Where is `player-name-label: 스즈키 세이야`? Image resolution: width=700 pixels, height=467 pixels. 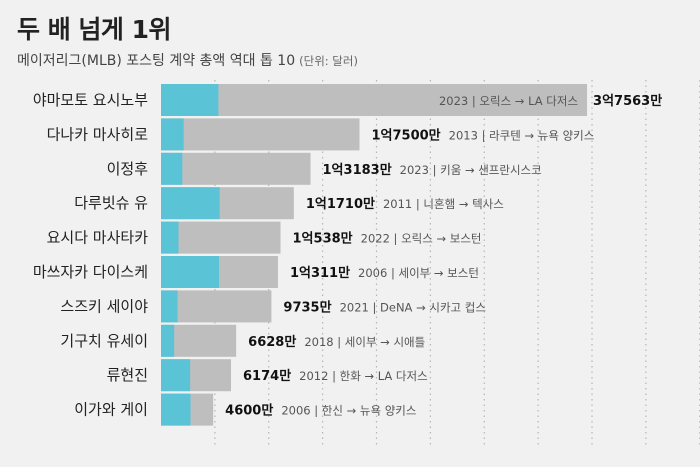
player-name-label: 스즈키 세이야 is located at coordinates (104, 306).